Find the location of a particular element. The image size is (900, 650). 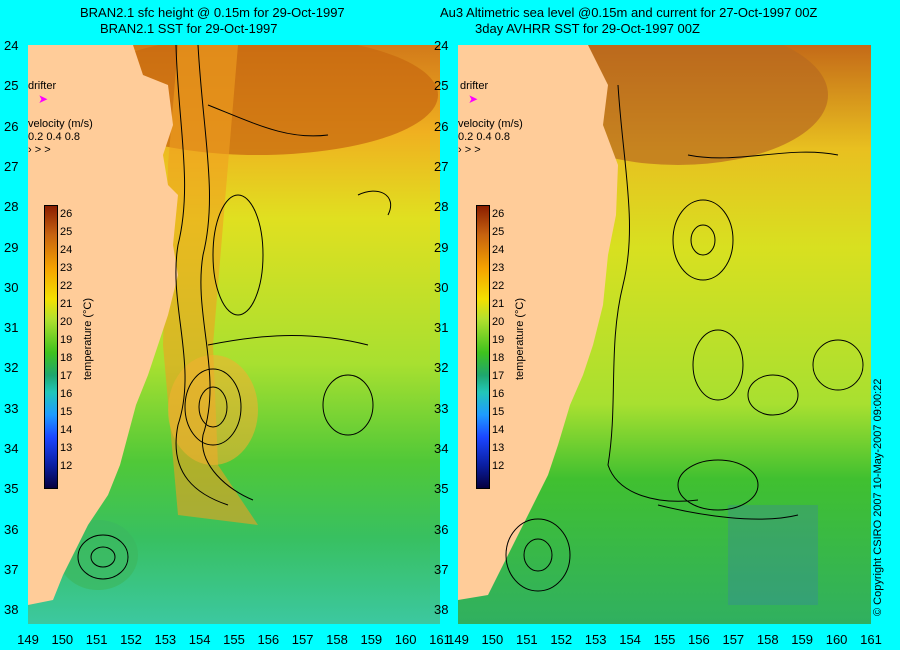

colorbar-tick-label: 26 is located at coordinates (66, 214).